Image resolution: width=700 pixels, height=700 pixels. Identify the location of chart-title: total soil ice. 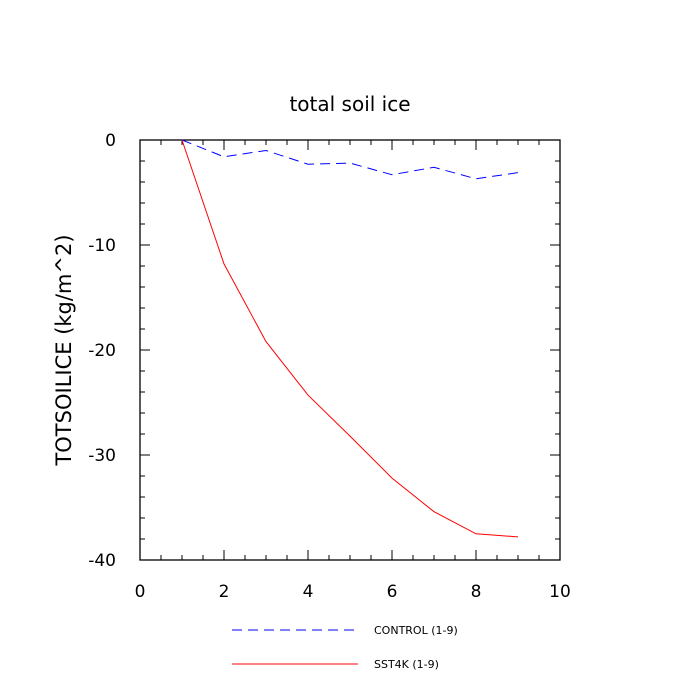
(349, 104).